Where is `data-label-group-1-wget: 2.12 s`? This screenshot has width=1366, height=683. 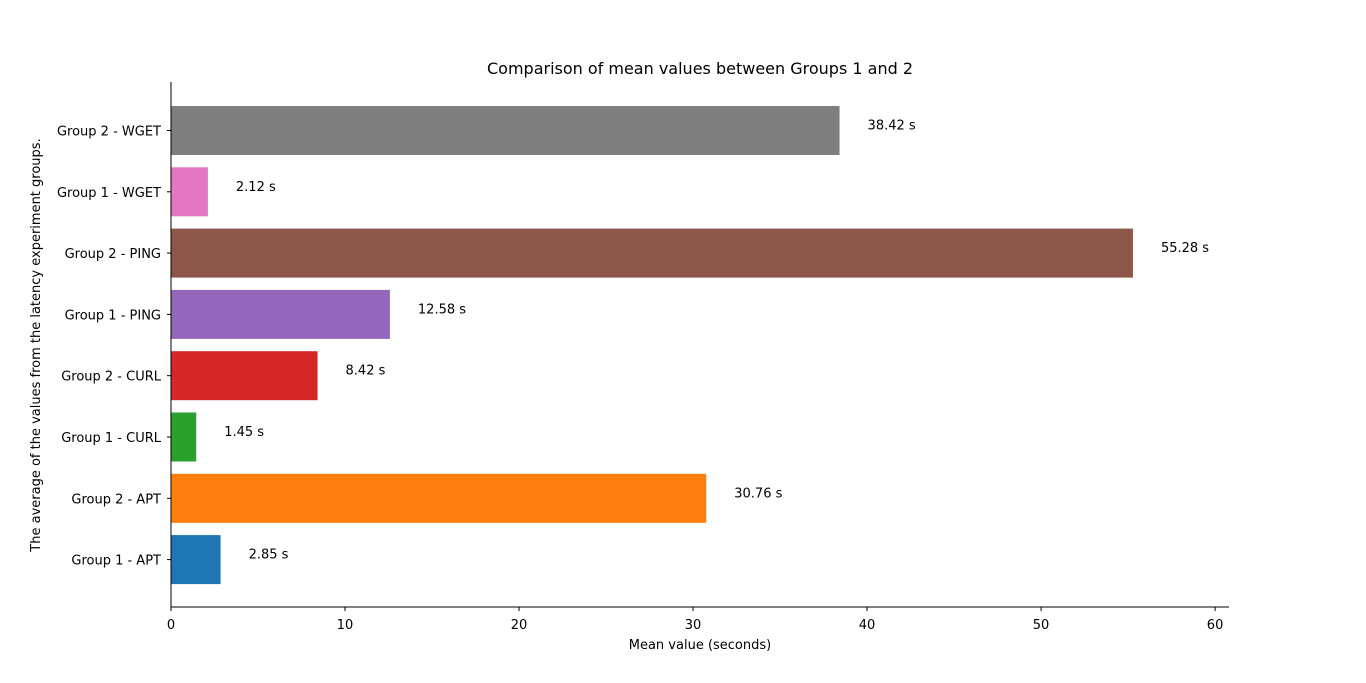
data-label-group-1-wget: 2.12 s is located at coordinates (256, 187).